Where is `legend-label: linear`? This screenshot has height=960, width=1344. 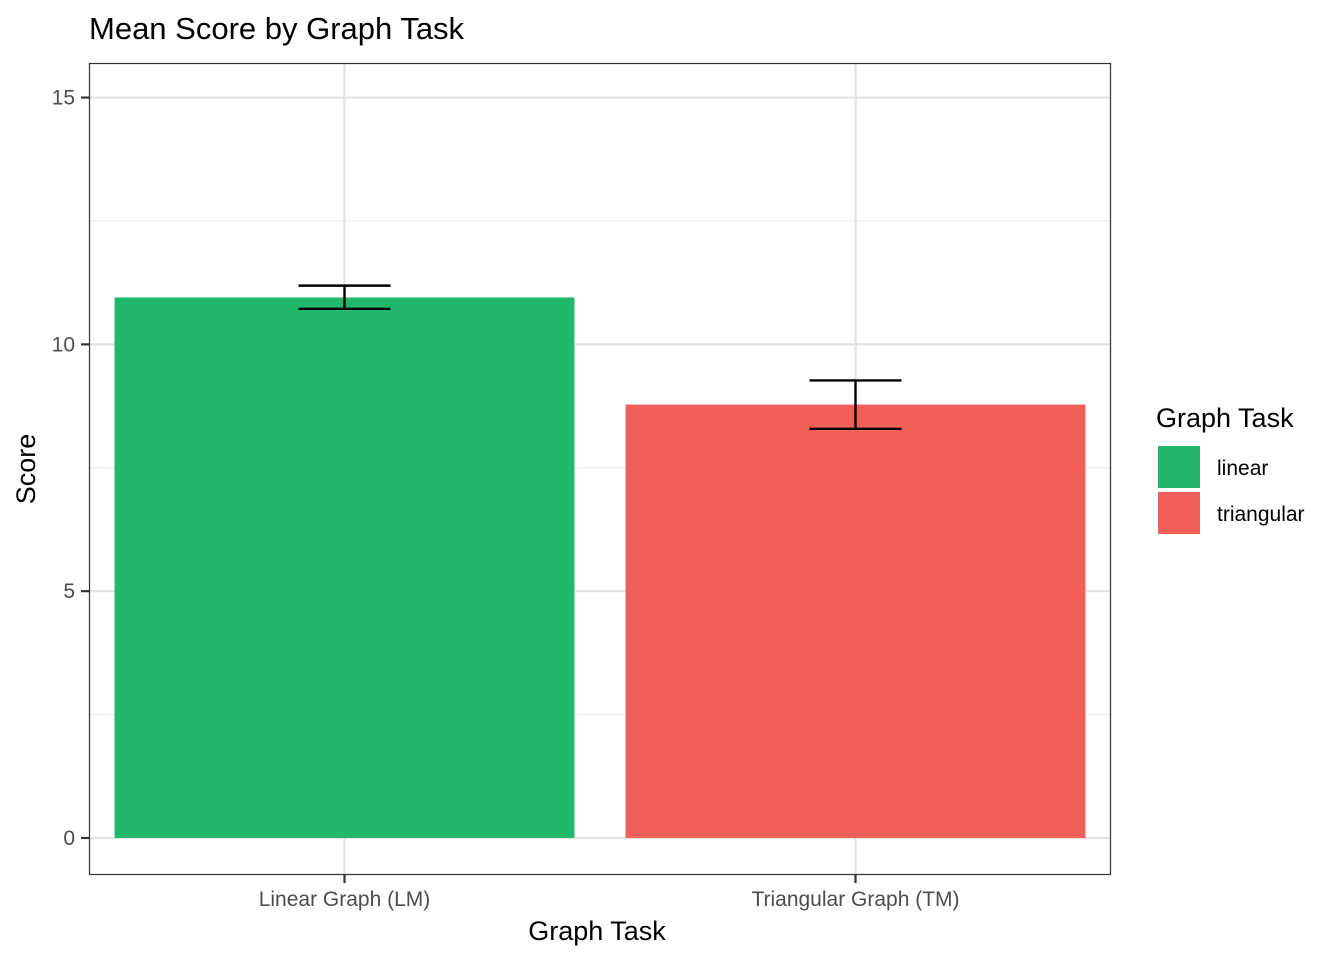
legend-label: linear is located at coordinates (1242, 468).